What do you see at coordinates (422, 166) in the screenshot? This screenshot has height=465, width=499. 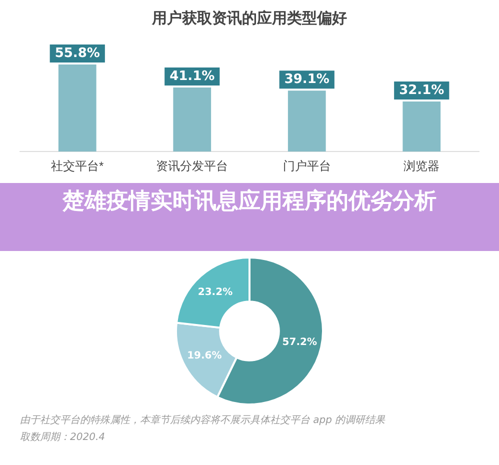 I see `x-tick-label: 浏览器` at bounding box center [422, 166].